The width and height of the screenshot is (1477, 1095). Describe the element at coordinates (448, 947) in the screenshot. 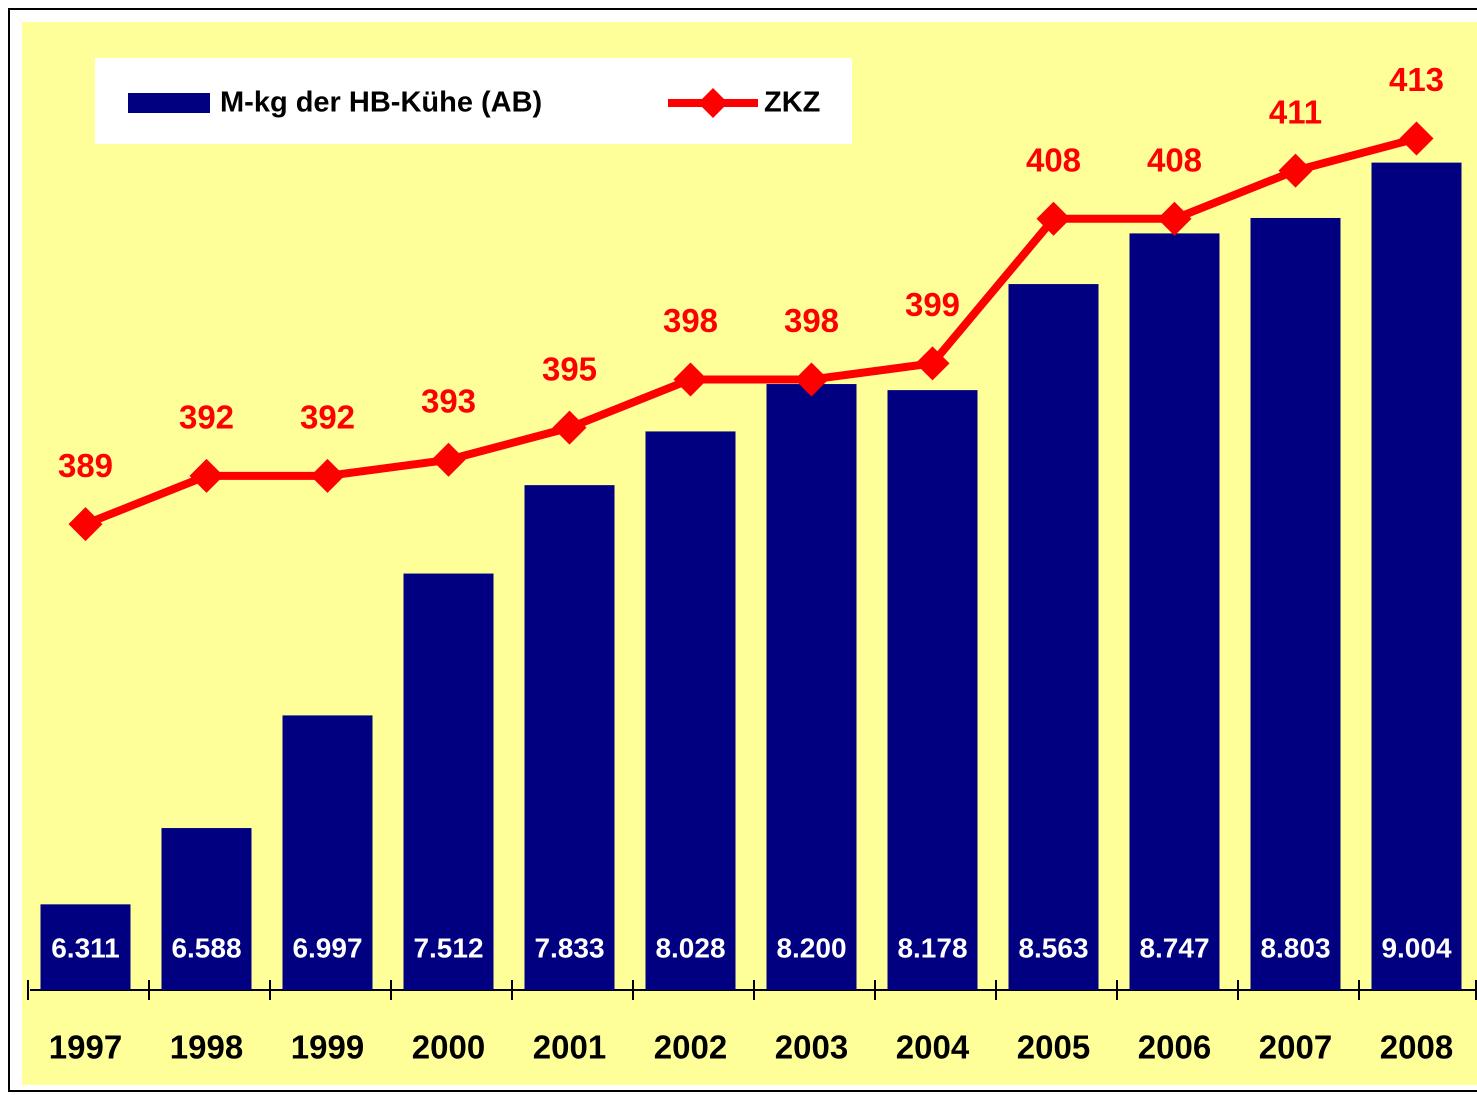

I see `bar-value-label: 7.512` at that location.